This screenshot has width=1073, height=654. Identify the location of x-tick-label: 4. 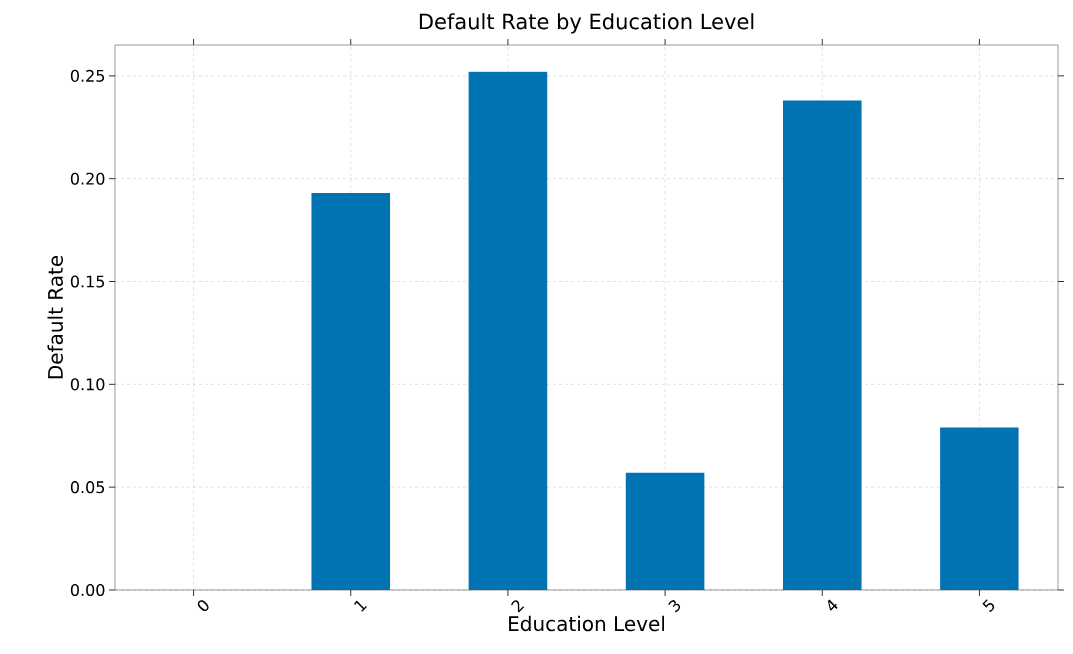
(832, 605).